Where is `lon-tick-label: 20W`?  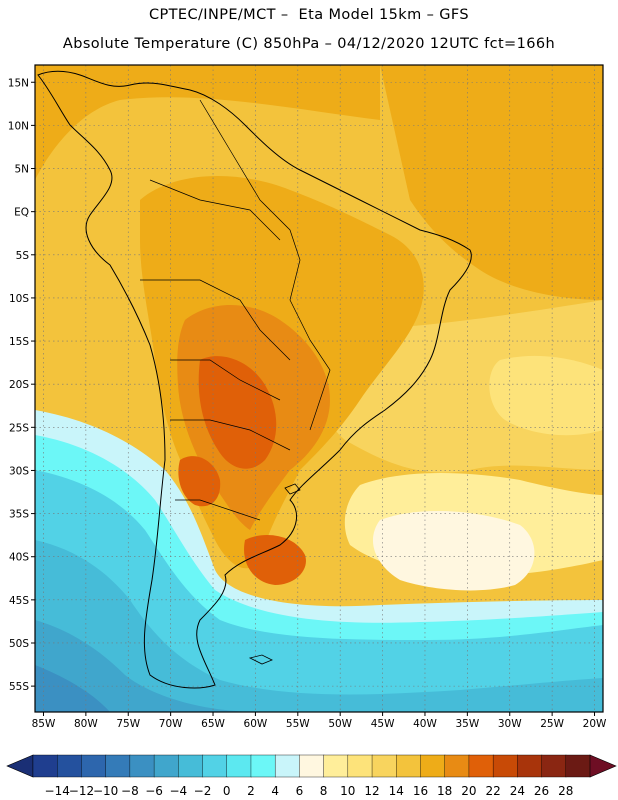 lon-tick-label: 20W is located at coordinates (595, 724).